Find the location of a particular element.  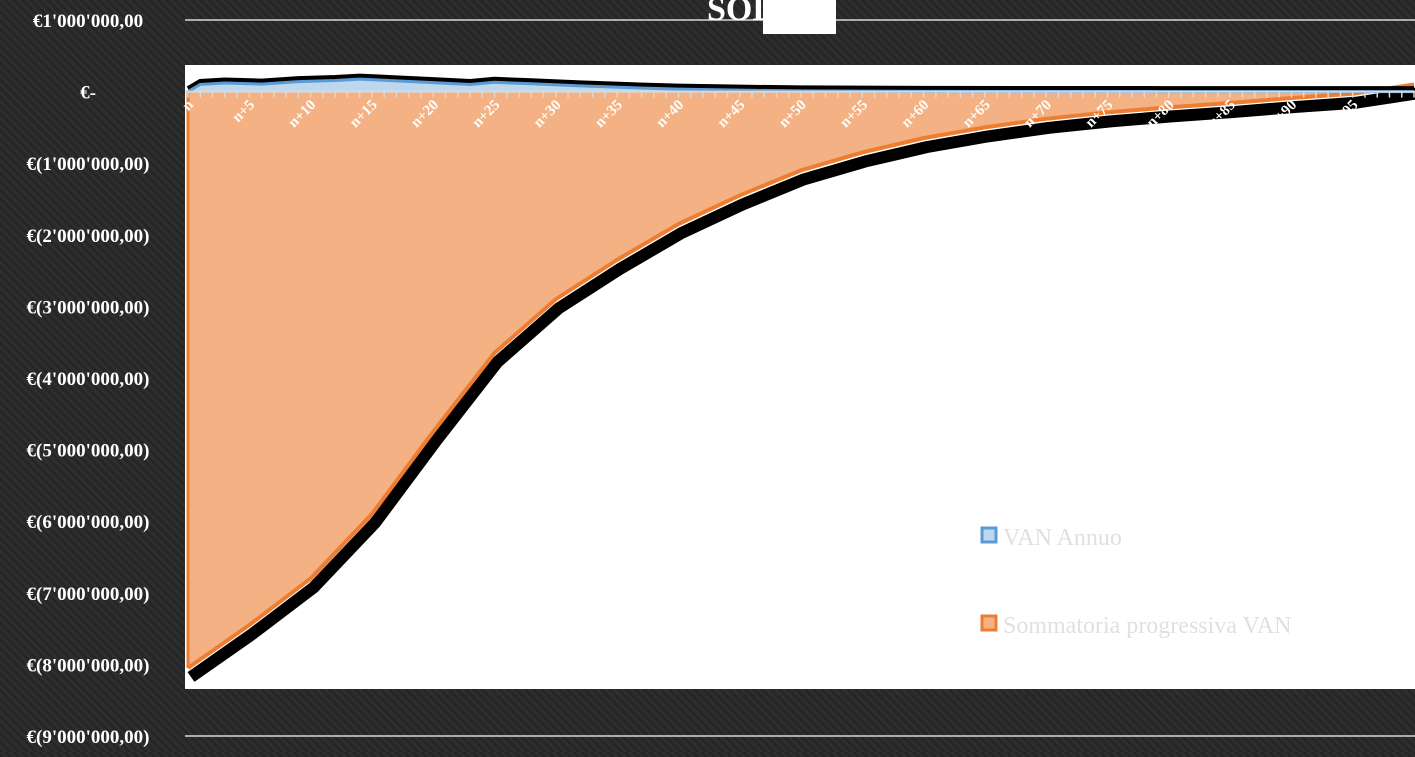

y-tick-label: €(1'000'000,00) is located at coordinates (88, 164).